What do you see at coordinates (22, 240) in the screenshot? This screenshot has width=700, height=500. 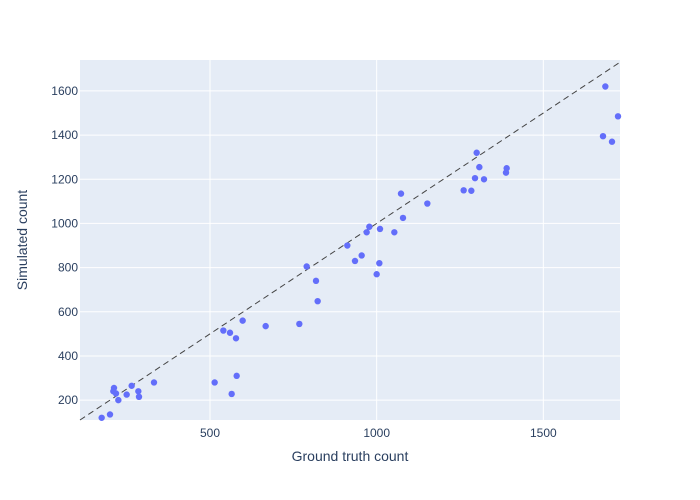 I see `y-axis-title: Simulated count` at bounding box center [22, 240].